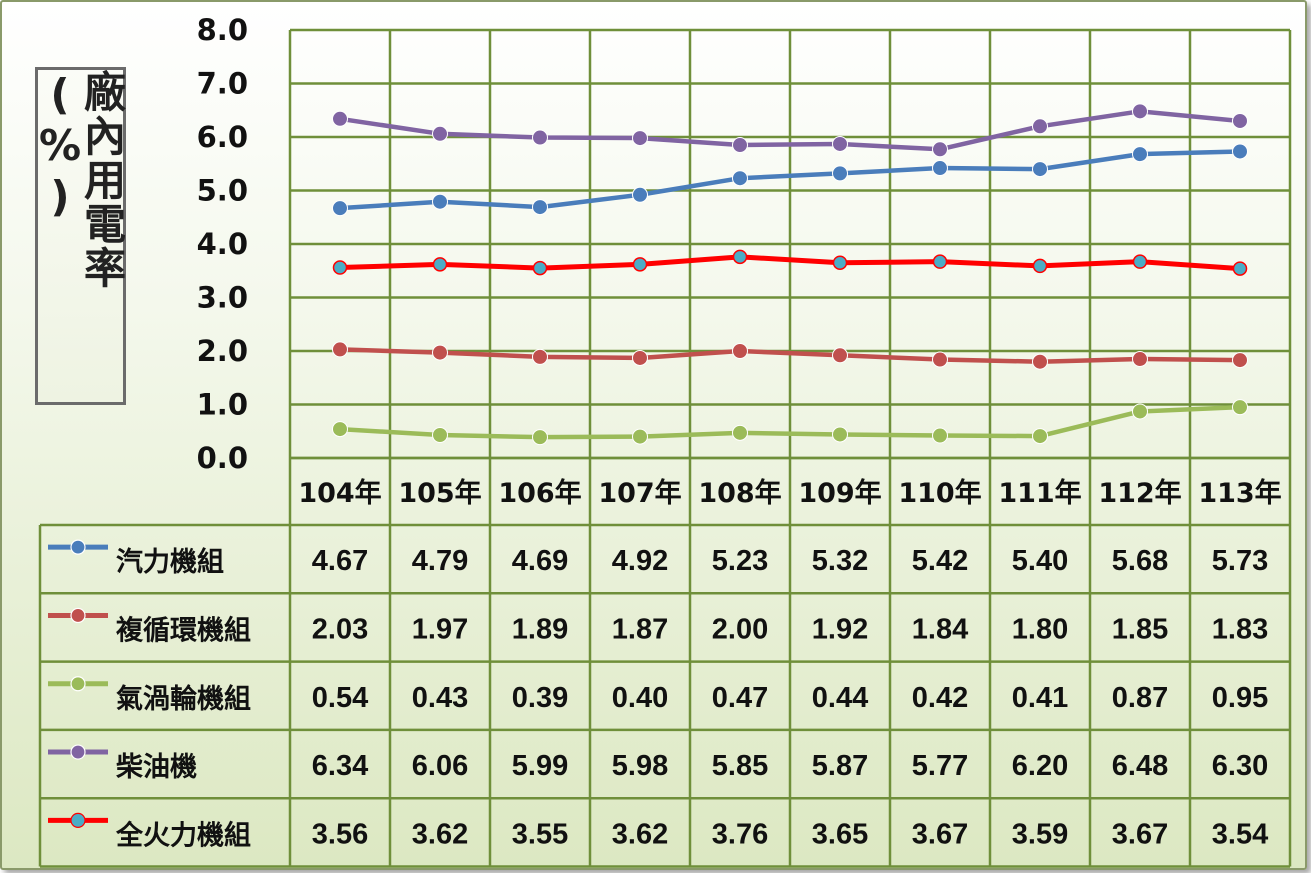  What do you see at coordinates (222, 244) in the screenshot?
I see `y-axis-ticks: 0.0 1.0 2.0 3.0 4.0 5.0 6.0 7.0 8.0` at bounding box center [222, 244].